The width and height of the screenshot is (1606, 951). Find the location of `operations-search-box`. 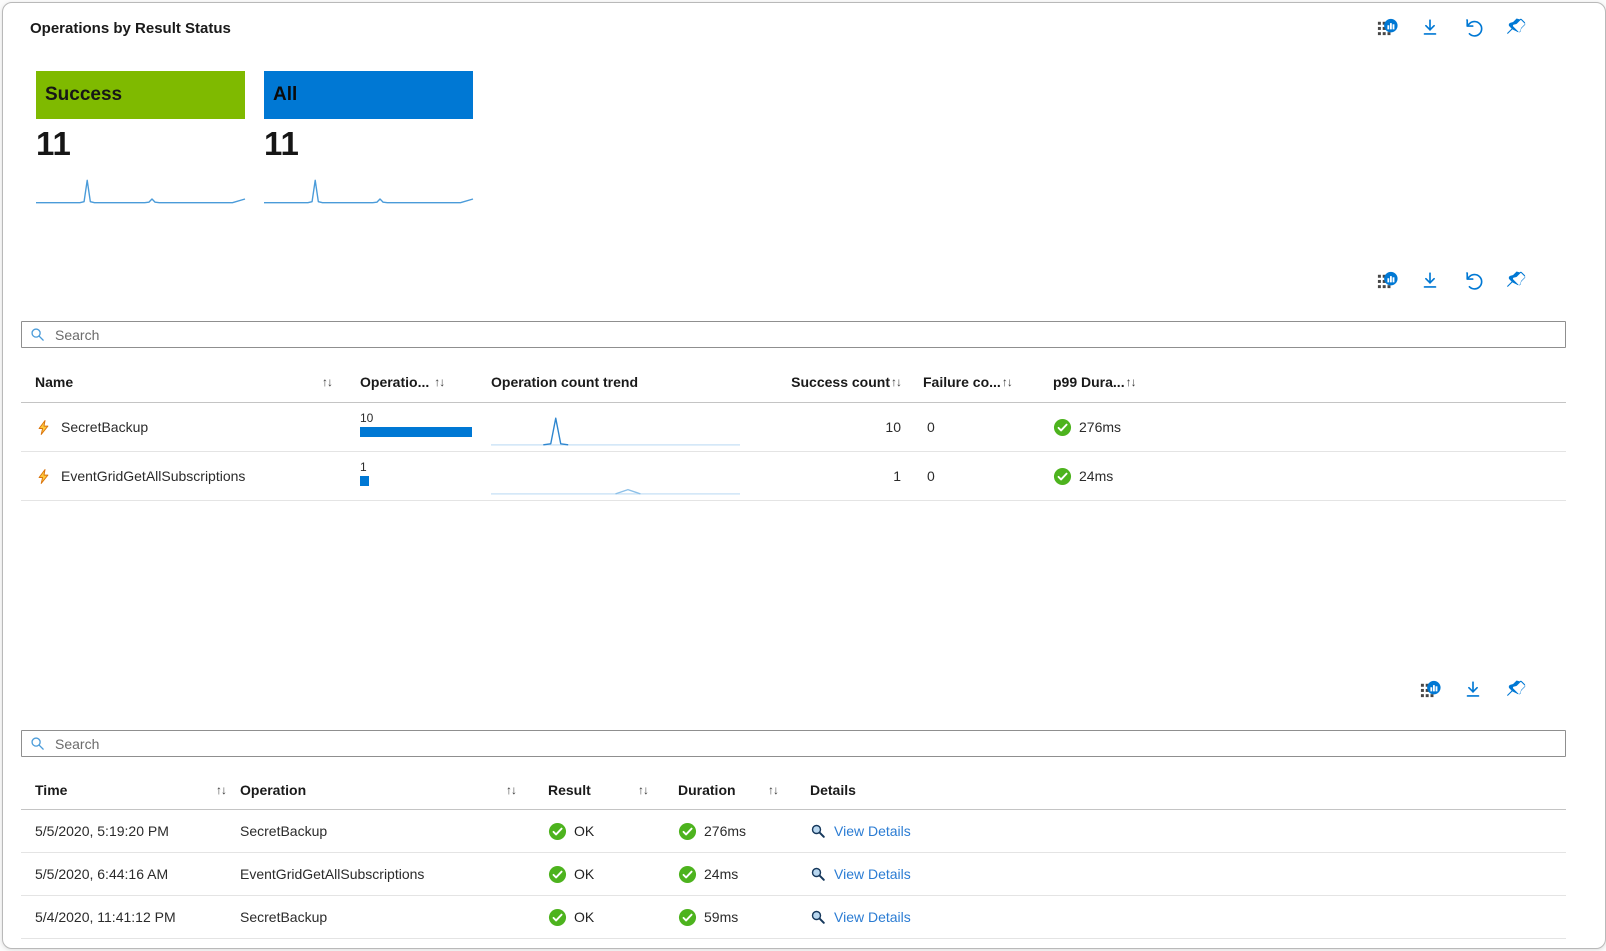

operations-search-box is located at coordinates (793, 334).